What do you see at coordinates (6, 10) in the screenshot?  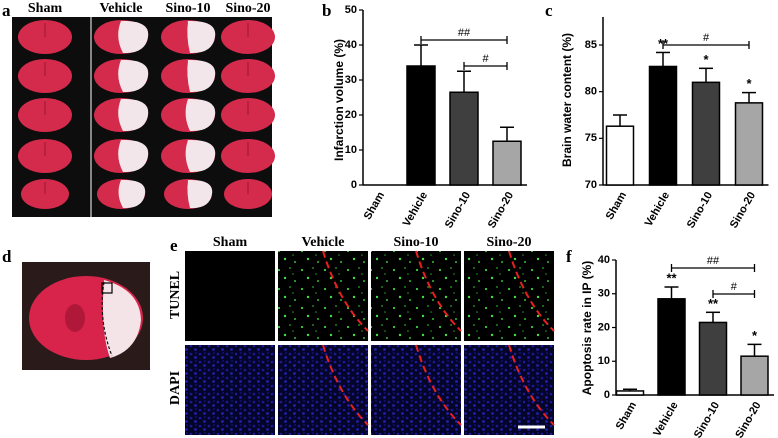 I see `panel-label: a` at bounding box center [6, 10].